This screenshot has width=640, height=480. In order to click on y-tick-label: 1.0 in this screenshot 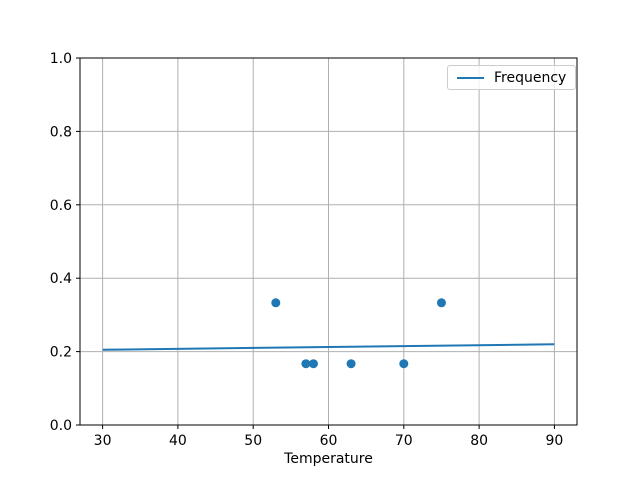, I will do `click(61, 59)`.